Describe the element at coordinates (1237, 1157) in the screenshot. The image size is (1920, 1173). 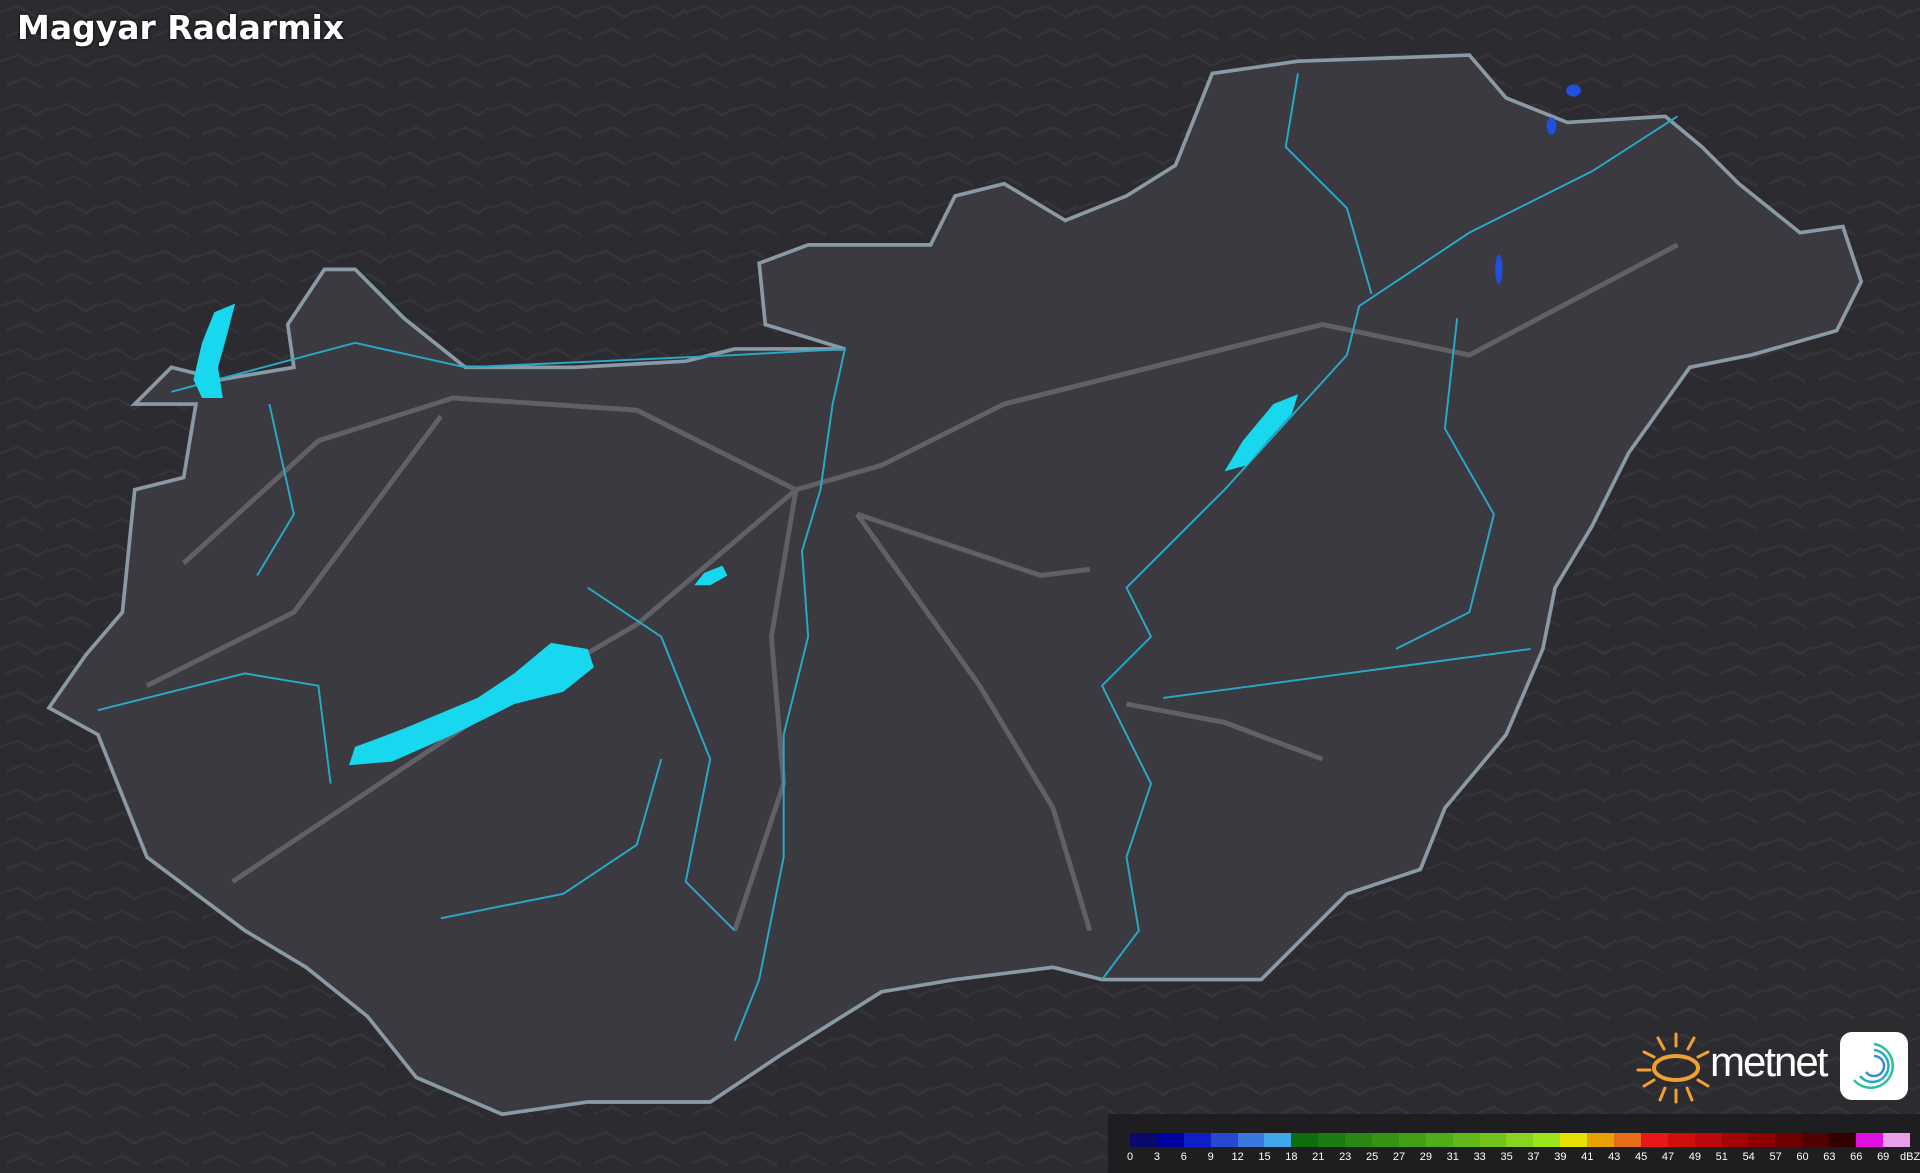
I see `legend-label: 12` at that location.